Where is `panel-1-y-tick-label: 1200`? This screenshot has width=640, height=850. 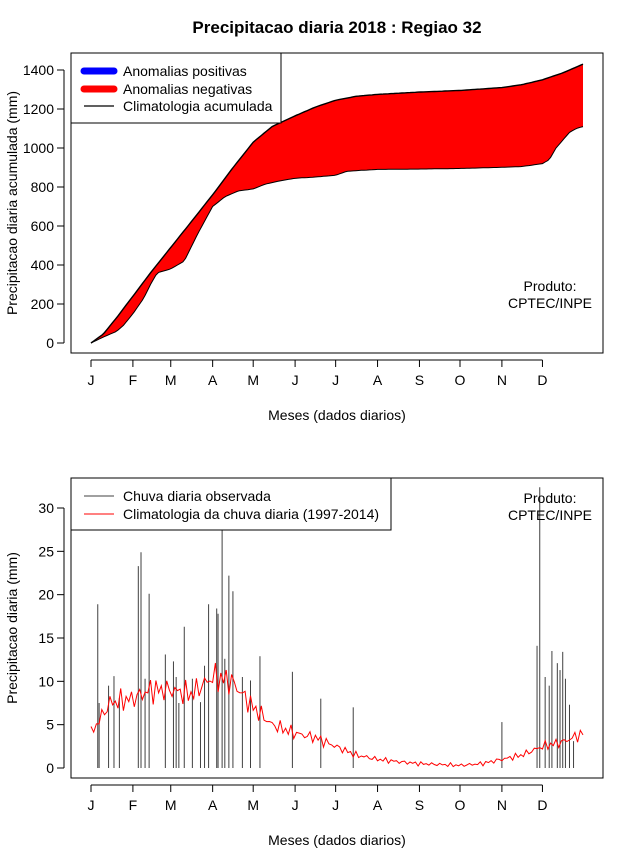 panel-1-y-tick-label: 1200 is located at coordinates (38, 109).